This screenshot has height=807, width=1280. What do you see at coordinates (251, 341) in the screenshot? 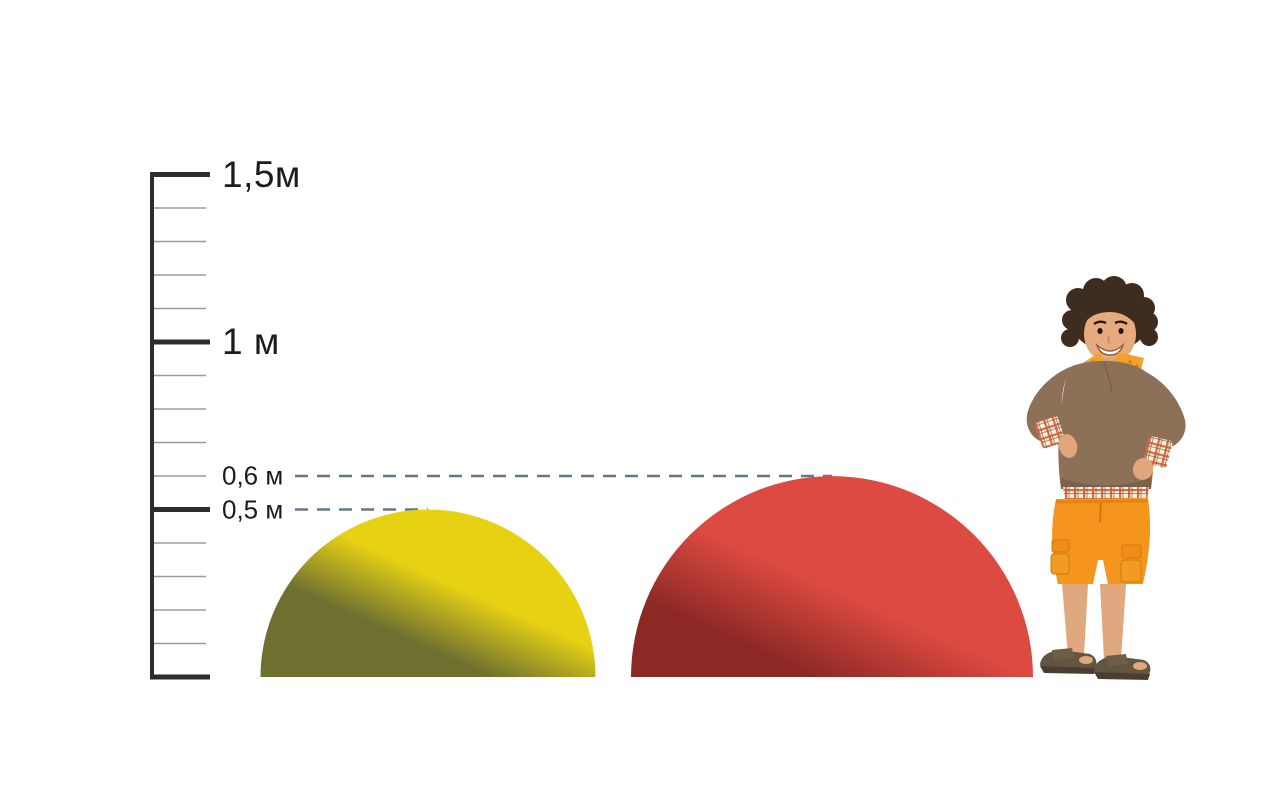
I see `ruler-label-1m: 1 м` at bounding box center [251, 341].